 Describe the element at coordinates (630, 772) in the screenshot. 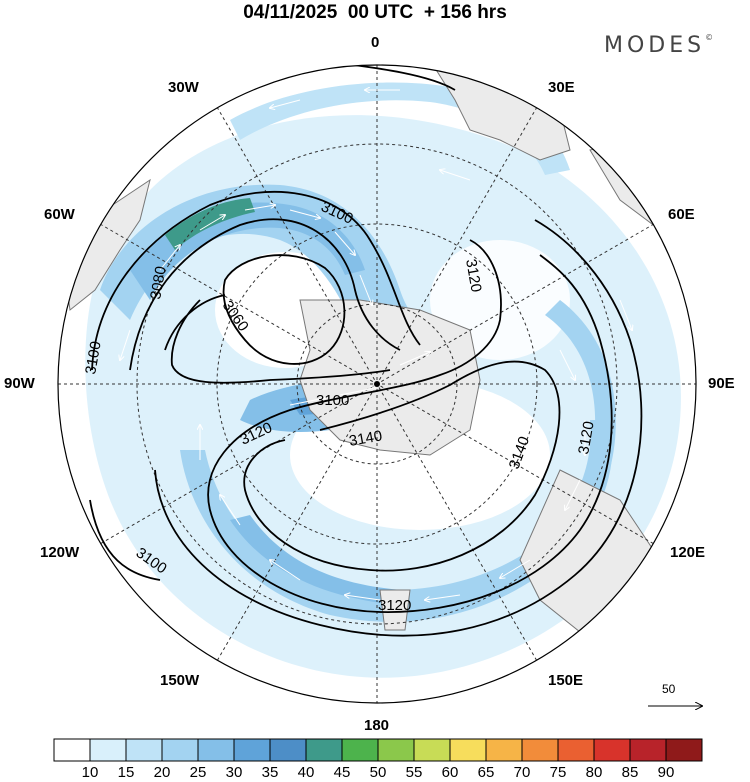

I see `colorbar-label: 85` at that location.